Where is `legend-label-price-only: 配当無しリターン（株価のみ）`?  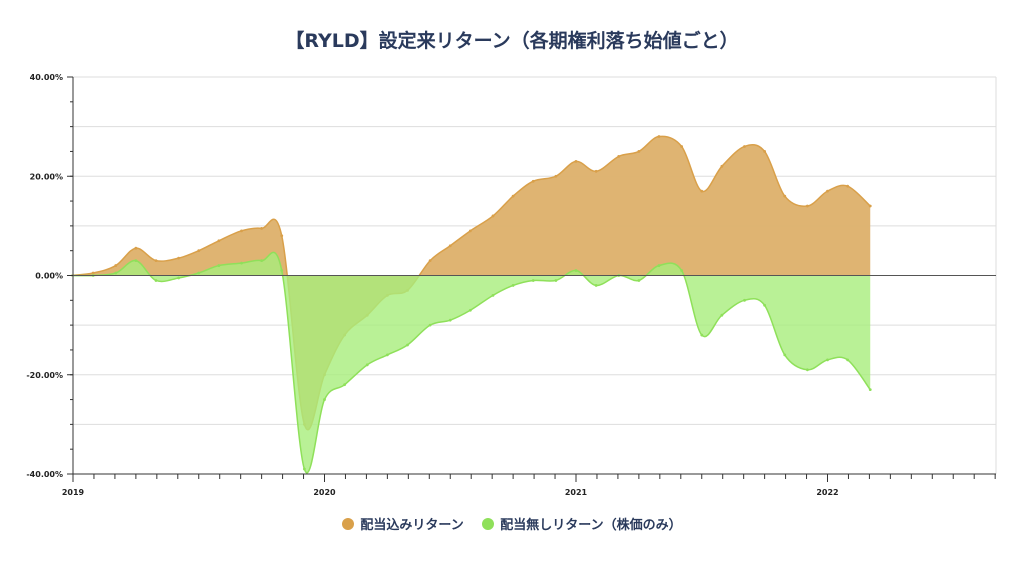 legend-label-price-only: 配当無しリターン（株価のみ） is located at coordinates (591, 525).